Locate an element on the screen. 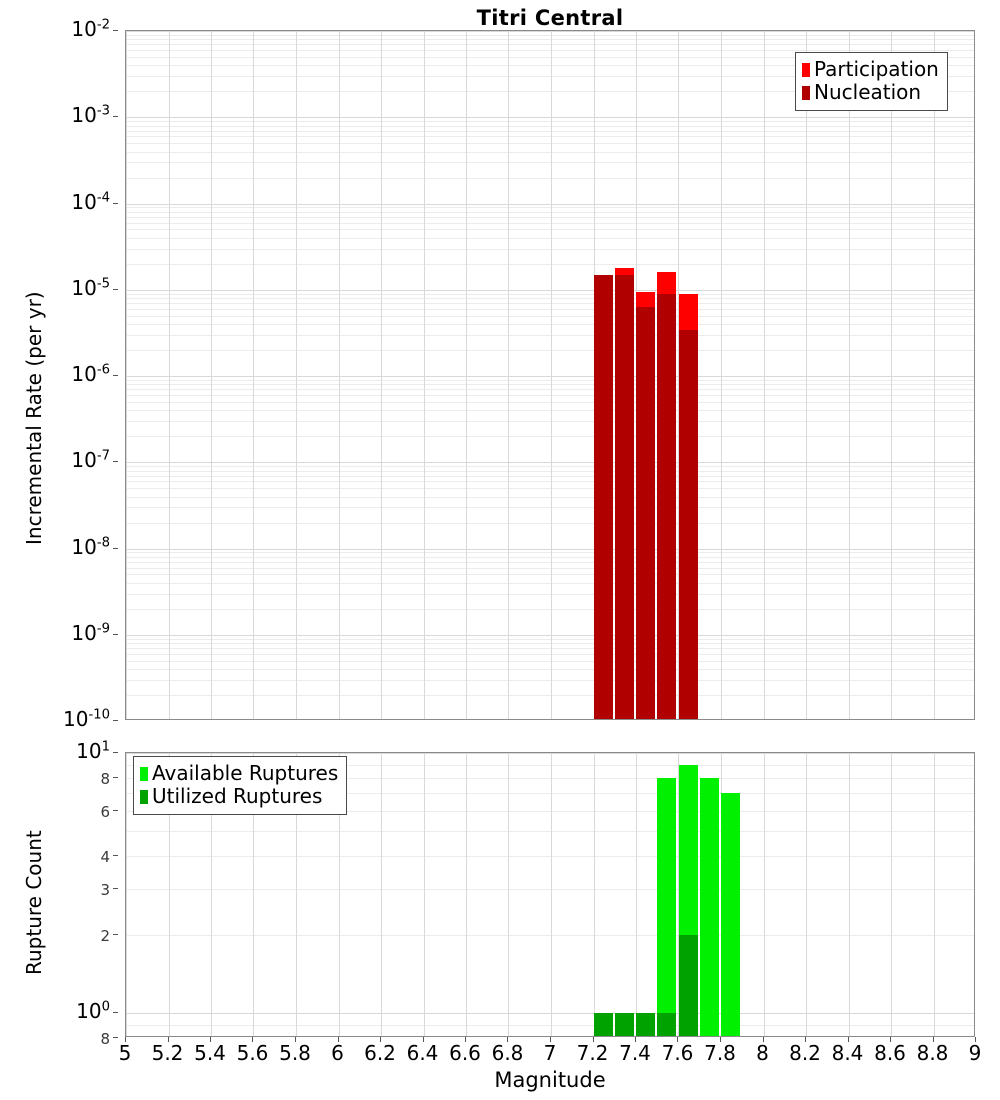 This screenshot has width=1000, height=1100. x-axis-tick-label: 5.6 is located at coordinates (252, 1053).